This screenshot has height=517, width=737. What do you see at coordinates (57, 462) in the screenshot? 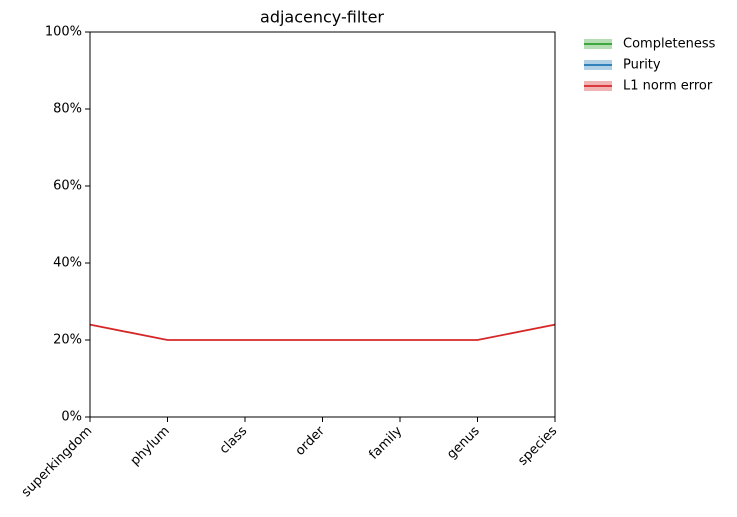
I see `x-tick-label: superkingdom` at bounding box center [57, 462].